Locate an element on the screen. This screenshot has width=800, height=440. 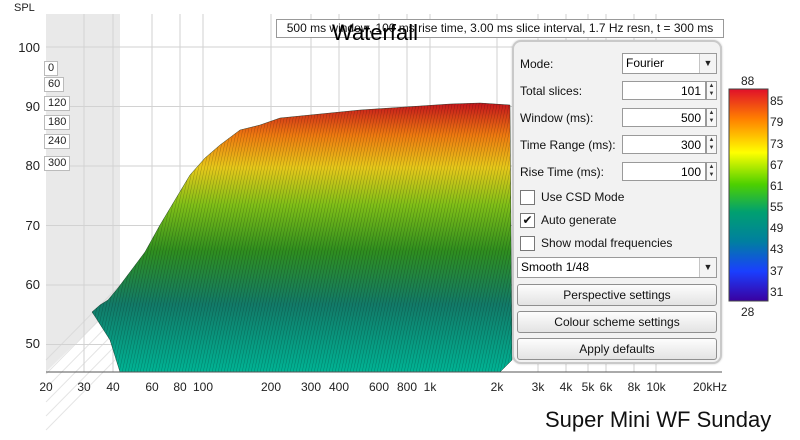
csd-mode-label: Use CSD Mode is located at coordinates (583, 197).